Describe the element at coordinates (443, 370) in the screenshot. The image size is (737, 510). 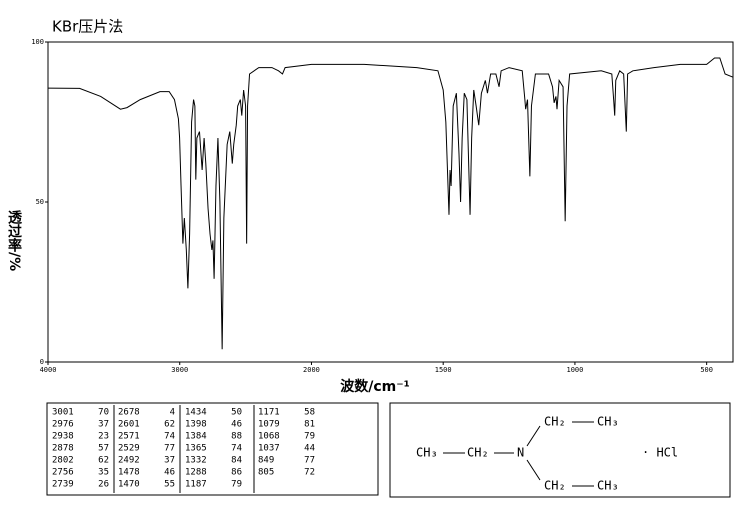
I see `x-tick-label: 1500` at that location.